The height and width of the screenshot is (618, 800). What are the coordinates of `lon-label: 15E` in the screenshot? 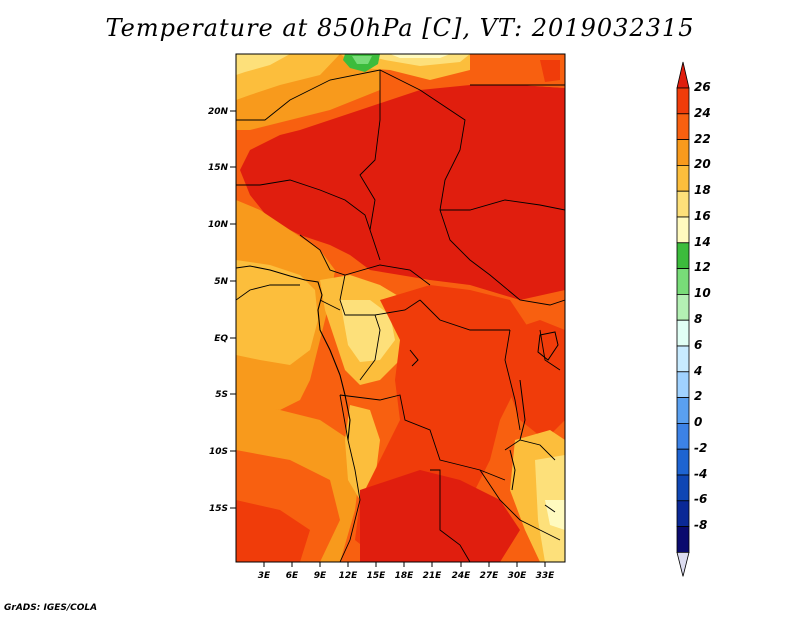 It's located at (377, 576).